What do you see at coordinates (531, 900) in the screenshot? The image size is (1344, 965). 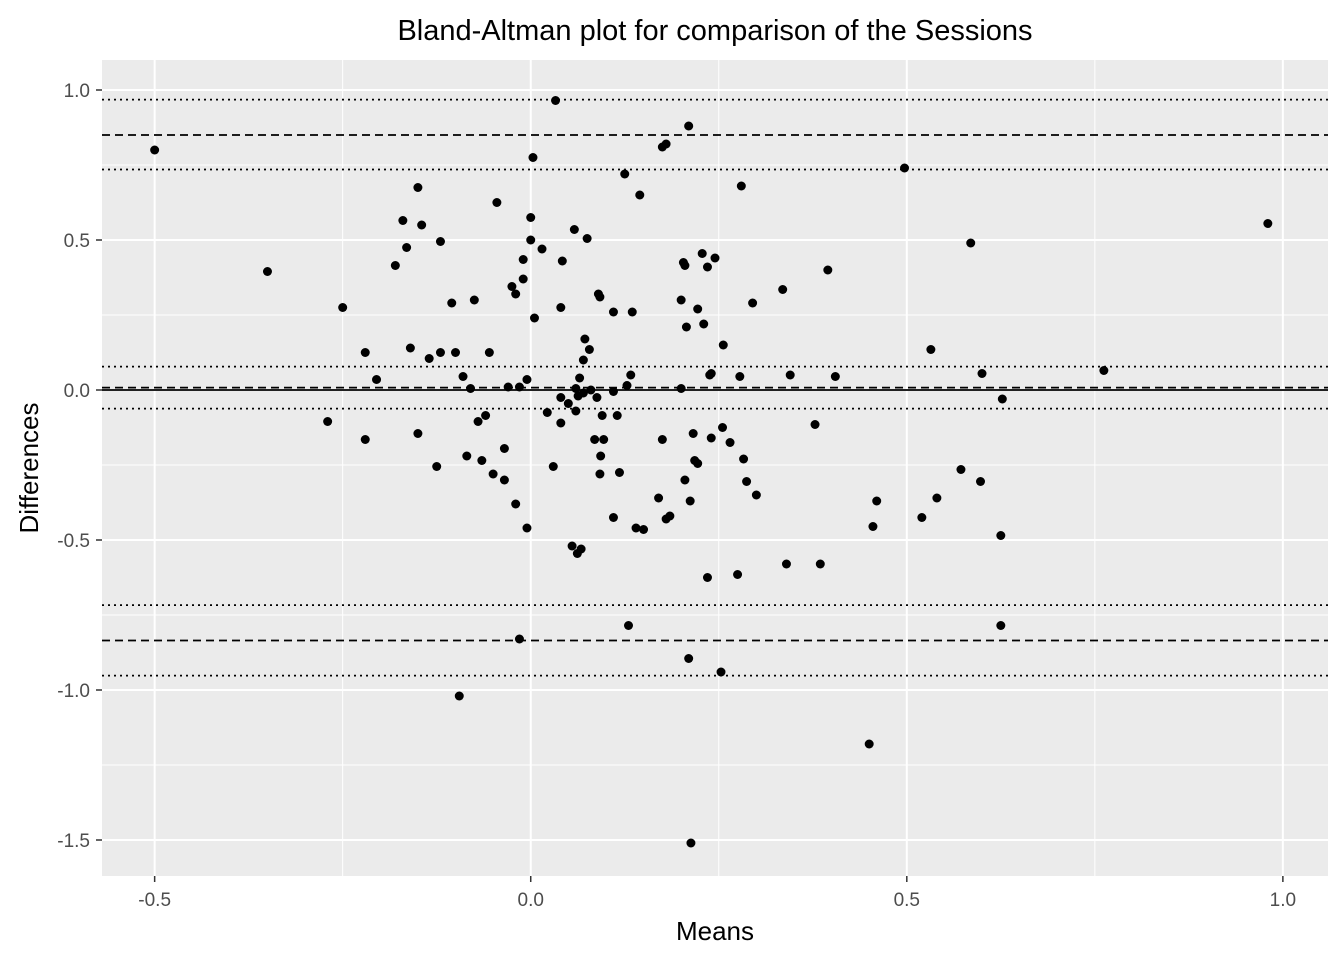 I see `x-tick-label: 0.0` at bounding box center [531, 900].